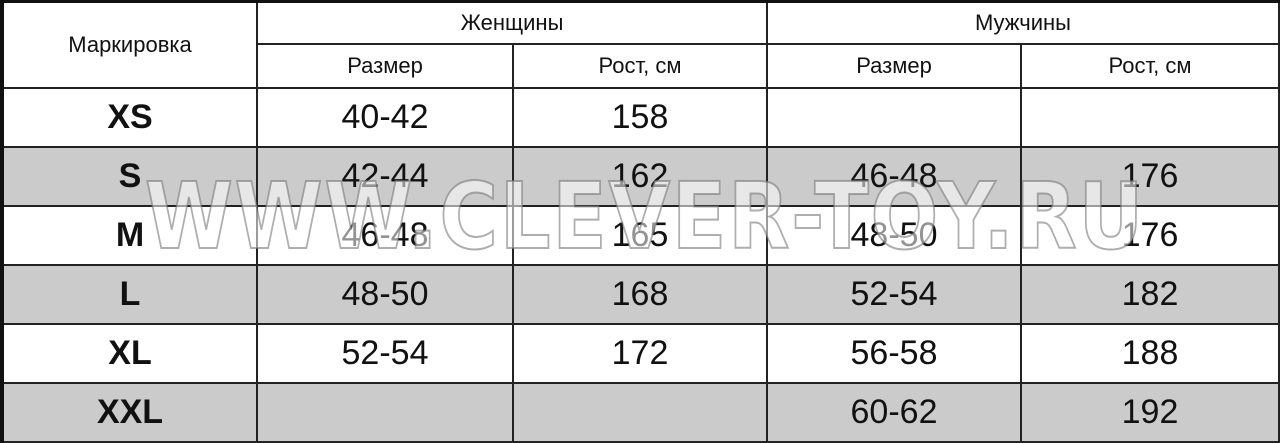 The height and width of the screenshot is (443, 1280). What do you see at coordinates (894, 66) in the screenshot?
I see `header-men-size: Размер` at bounding box center [894, 66].